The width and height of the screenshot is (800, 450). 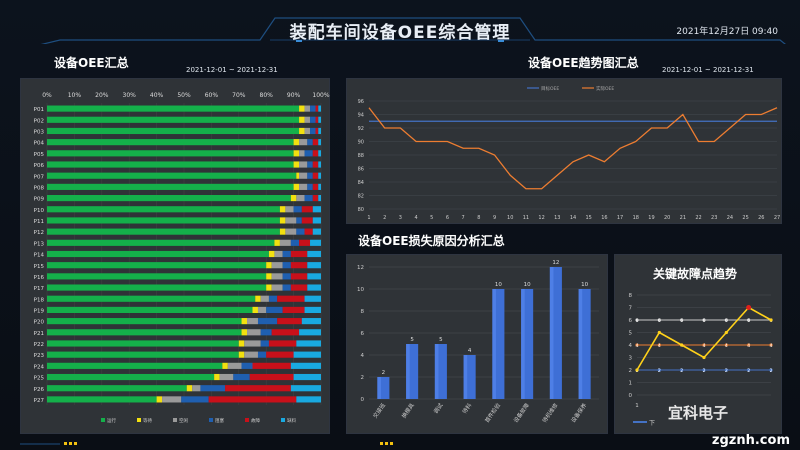 I want to click on bar-highlight, so click(x=523, y=344).